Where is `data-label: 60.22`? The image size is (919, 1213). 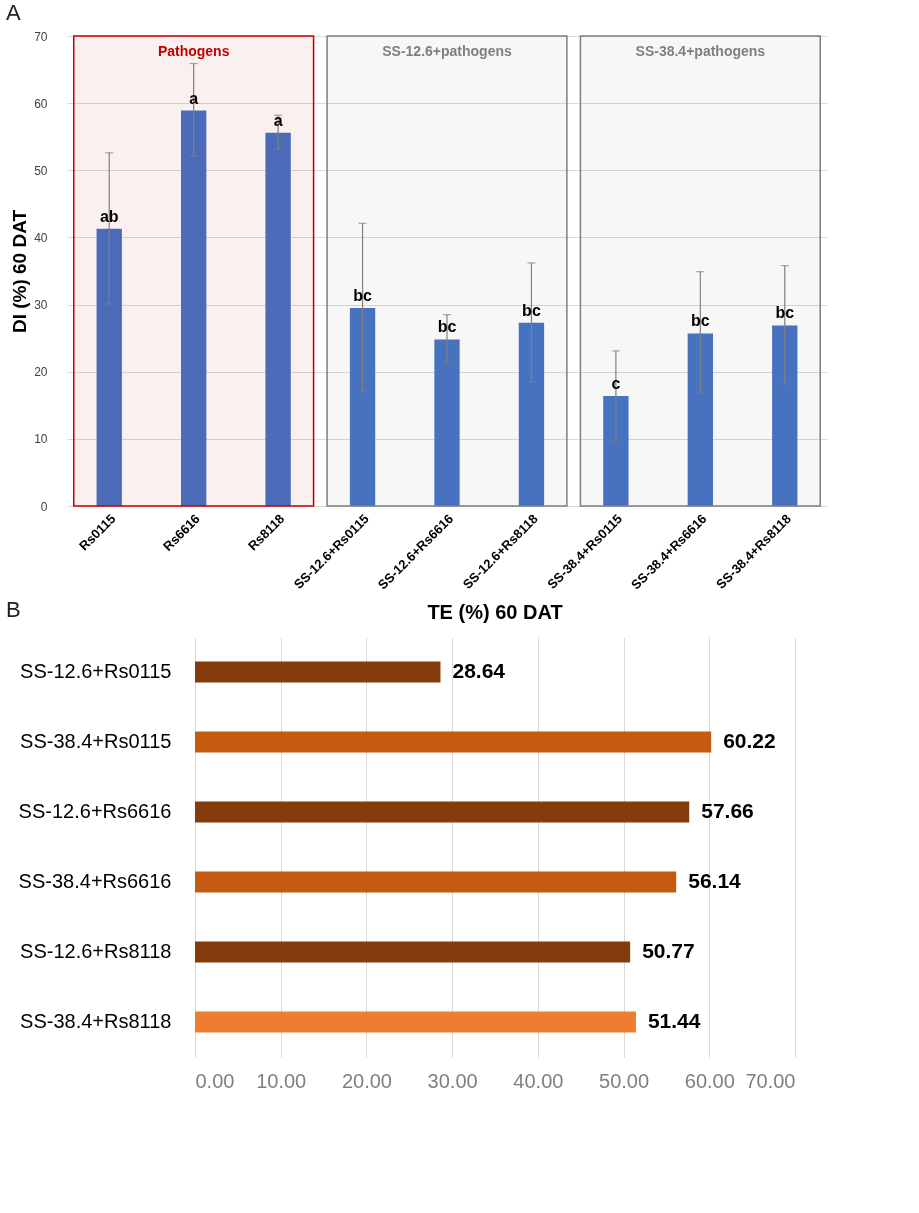
data-label: 60.22 is located at coordinates (749, 740).